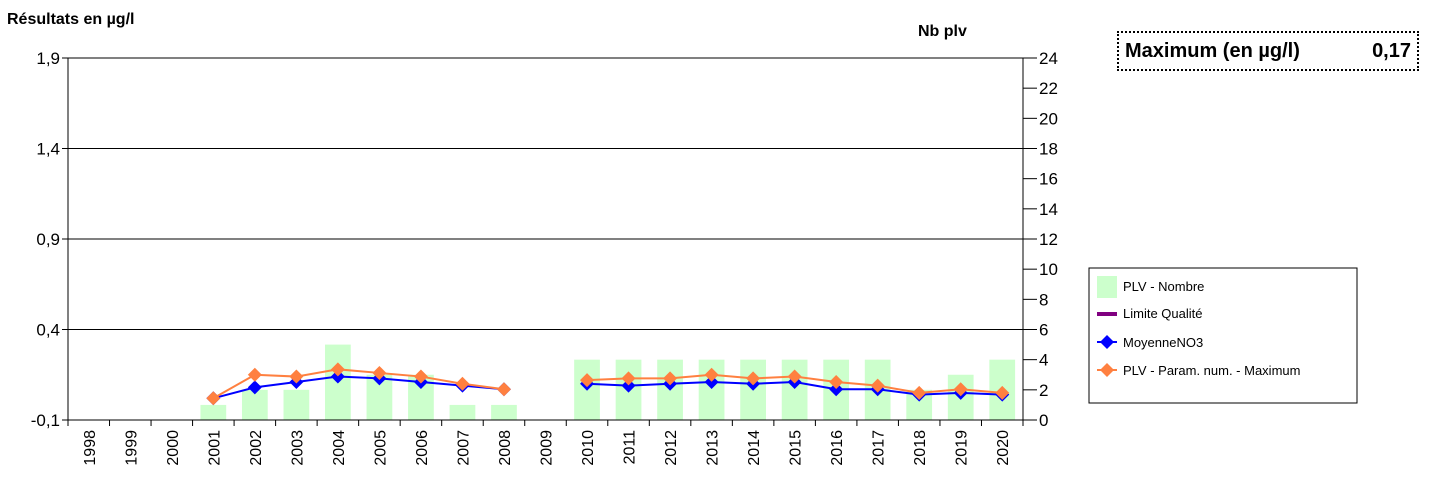 The height and width of the screenshot is (482, 1435). Describe the element at coordinates (48, 58) in the screenshot. I see `left-tick-label: 1,9` at that location.